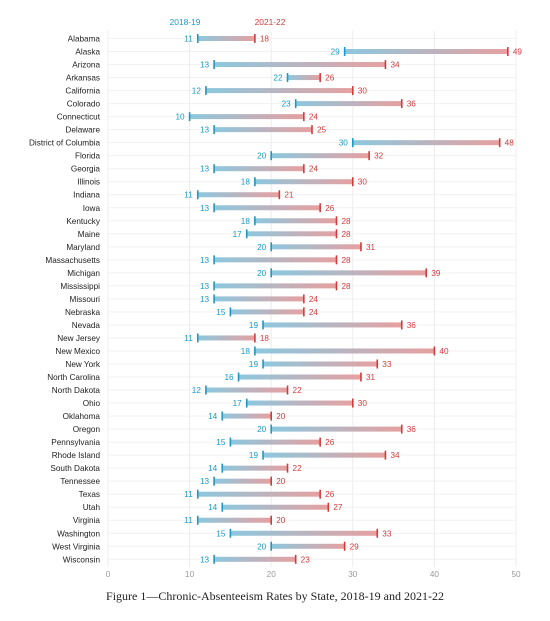 The height and width of the screenshot is (621, 550). Describe the element at coordinates (64, 143) in the screenshot. I see `state-label: District of Columbia` at that location.